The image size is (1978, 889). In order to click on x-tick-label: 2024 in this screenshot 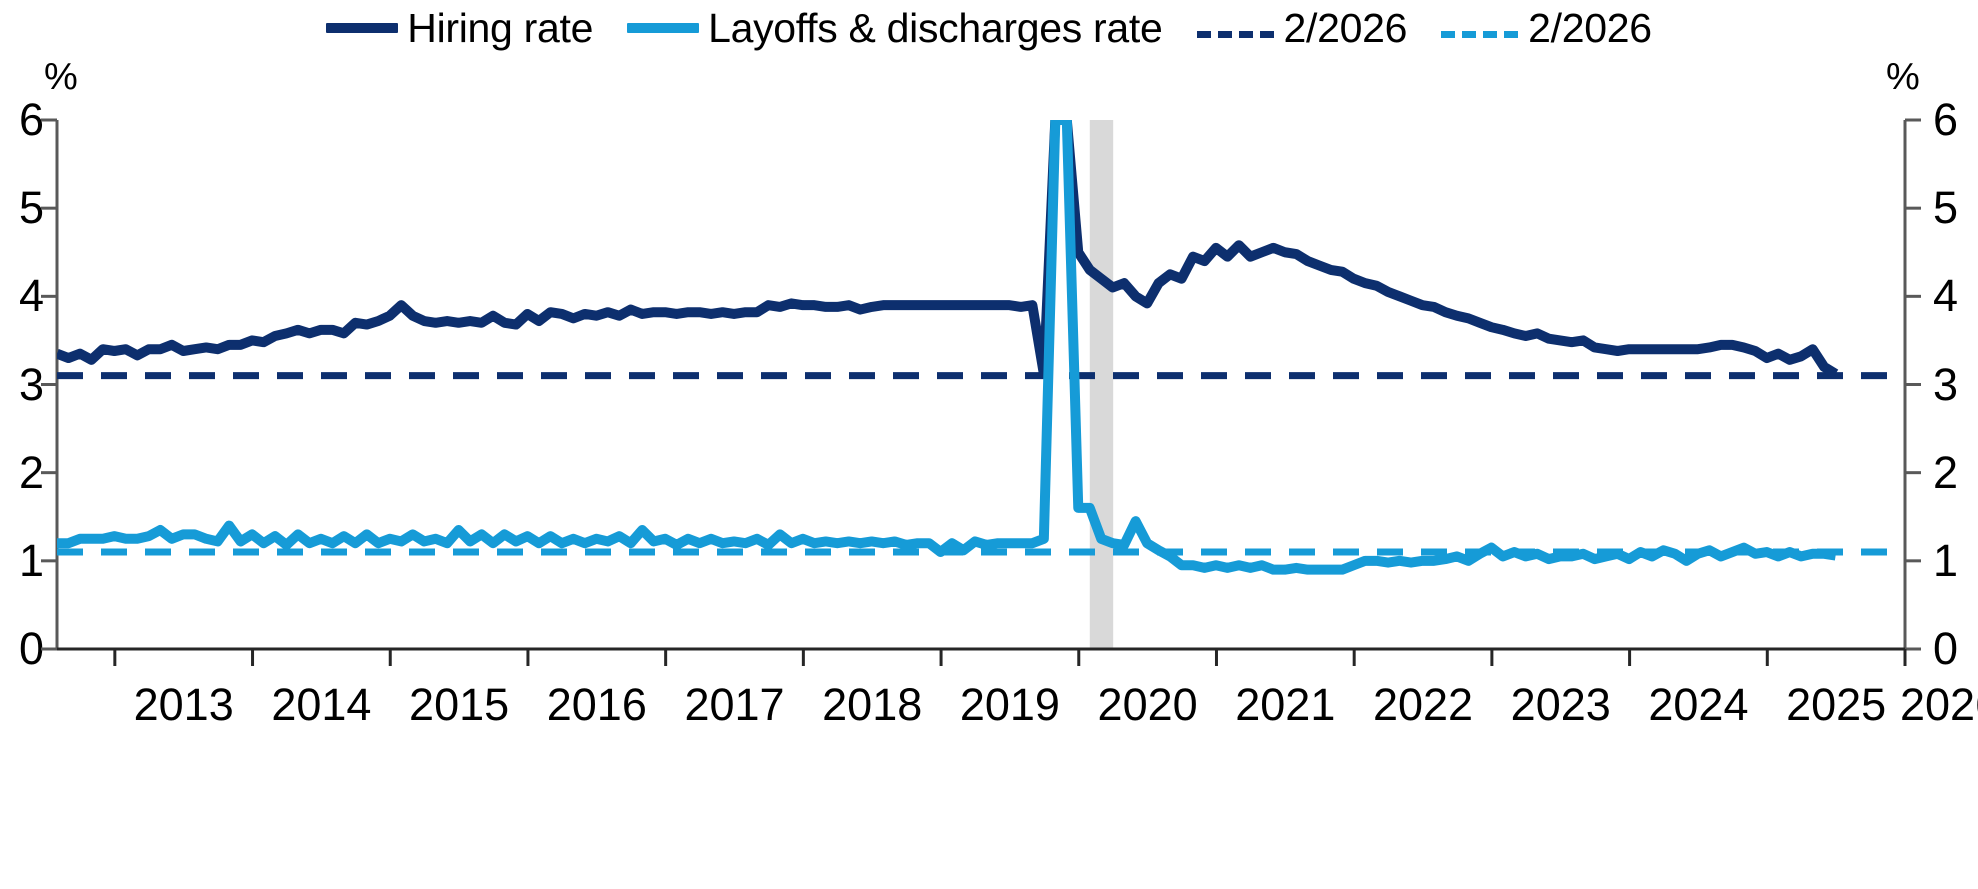, I will do `click(1698, 704)`.